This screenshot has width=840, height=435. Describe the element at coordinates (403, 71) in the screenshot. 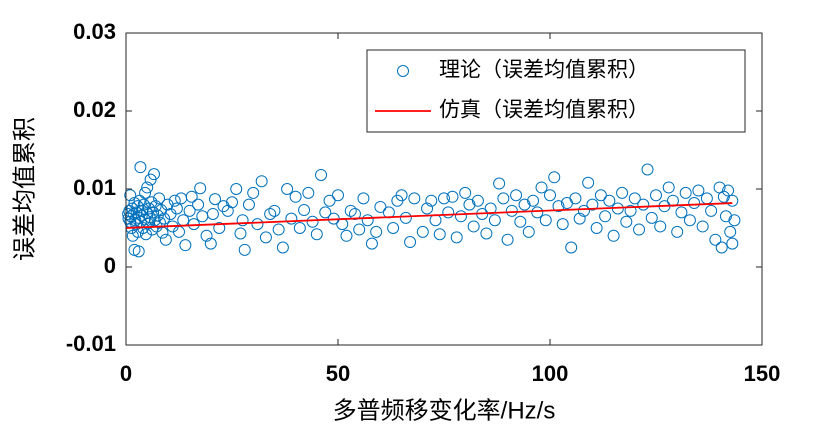

I see `legend-marker` at that location.